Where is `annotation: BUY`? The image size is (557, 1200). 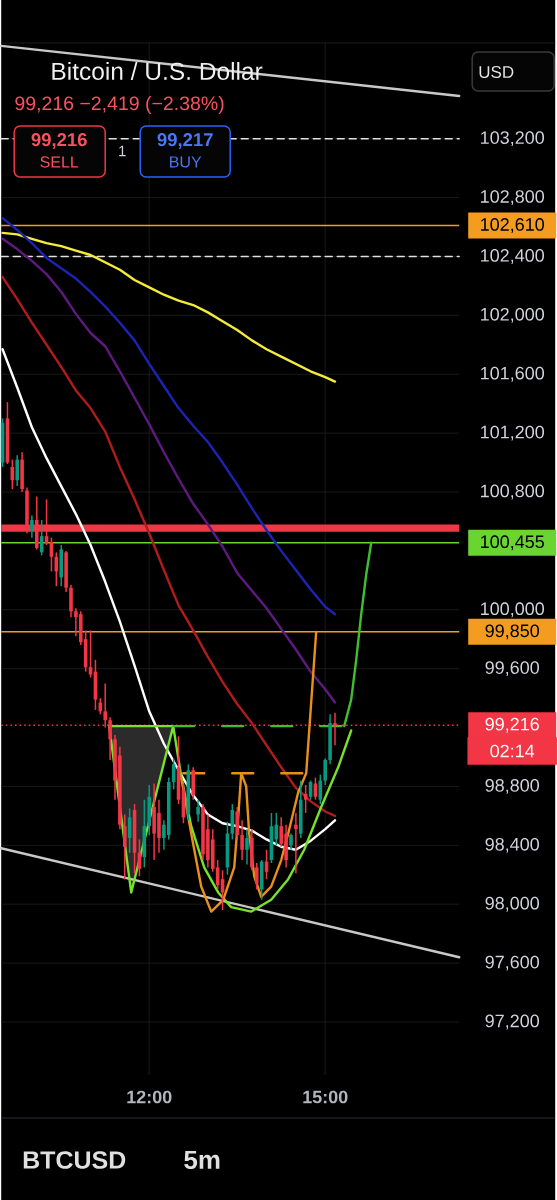 annotation: BUY is located at coordinates (186, 162).